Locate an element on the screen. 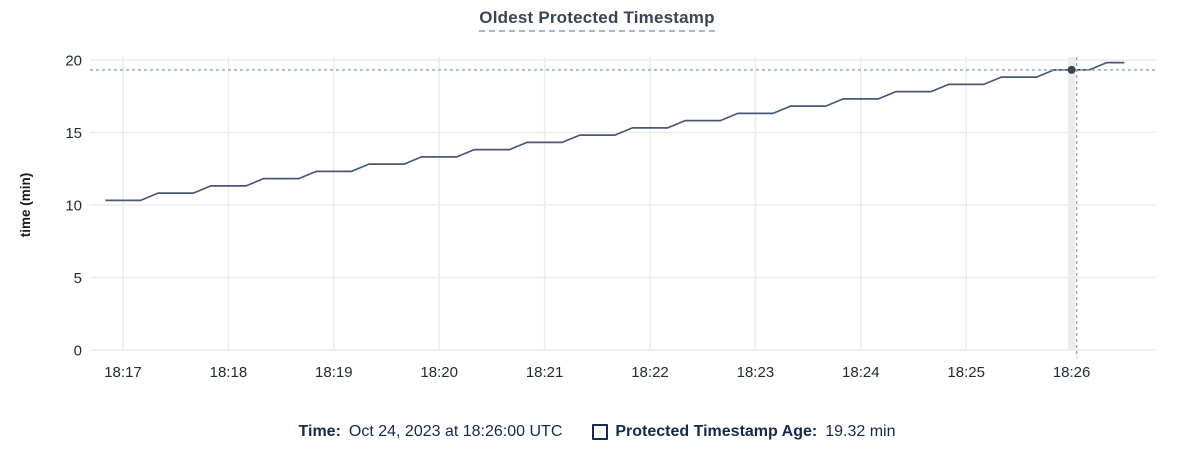 The width and height of the screenshot is (1194, 466). hover-data-point-dot is located at coordinates (1071, 69).